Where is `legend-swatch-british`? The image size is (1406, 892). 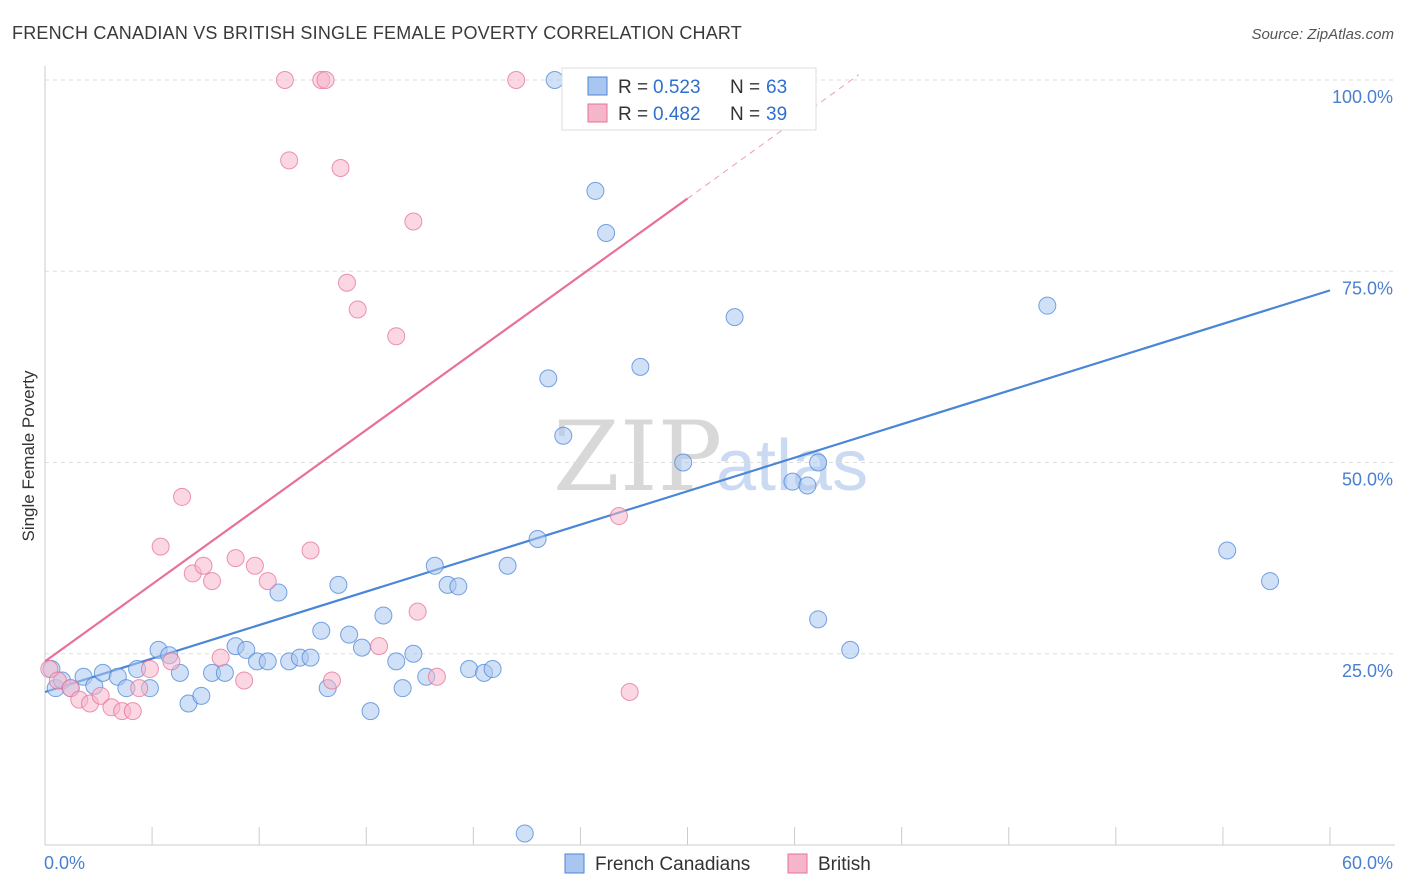
legend-swatch-british is located at coordinates (597, 113).